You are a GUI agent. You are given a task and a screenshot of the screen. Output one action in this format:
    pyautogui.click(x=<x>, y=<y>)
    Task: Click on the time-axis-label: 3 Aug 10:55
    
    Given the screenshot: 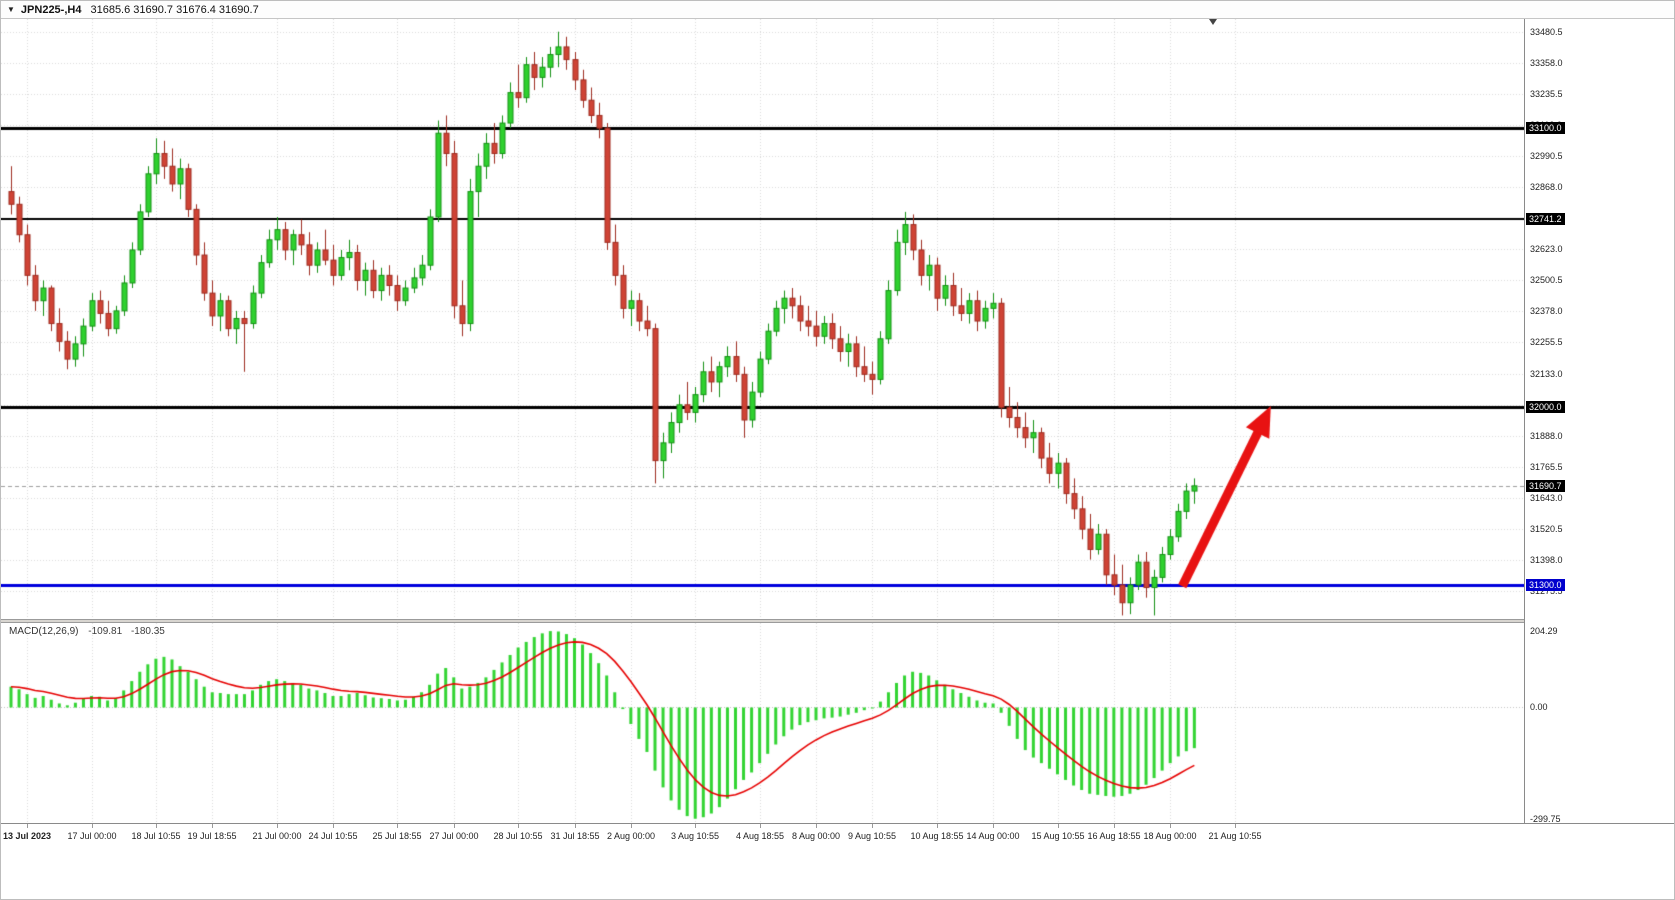 What is the action you would take?
    pyautogui.click(x=695, y=836)
    